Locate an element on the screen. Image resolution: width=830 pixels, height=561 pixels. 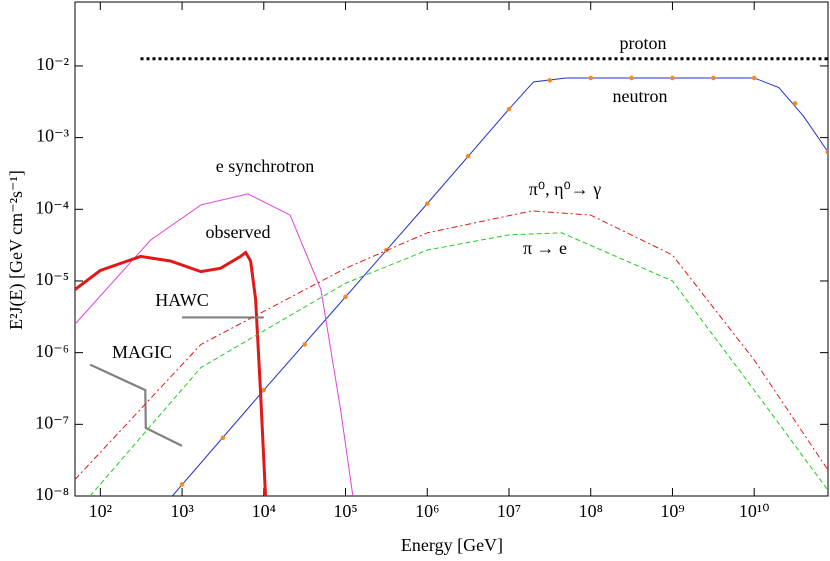
x-axis-label: Energy [GeV] is located at coordinates (452, 545).